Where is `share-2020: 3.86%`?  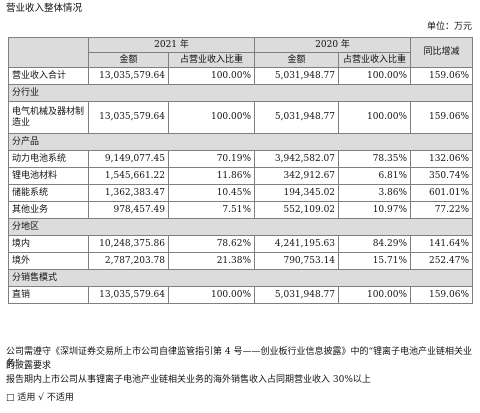
share-2020: 3.86% is located at coordinates (375, 193).